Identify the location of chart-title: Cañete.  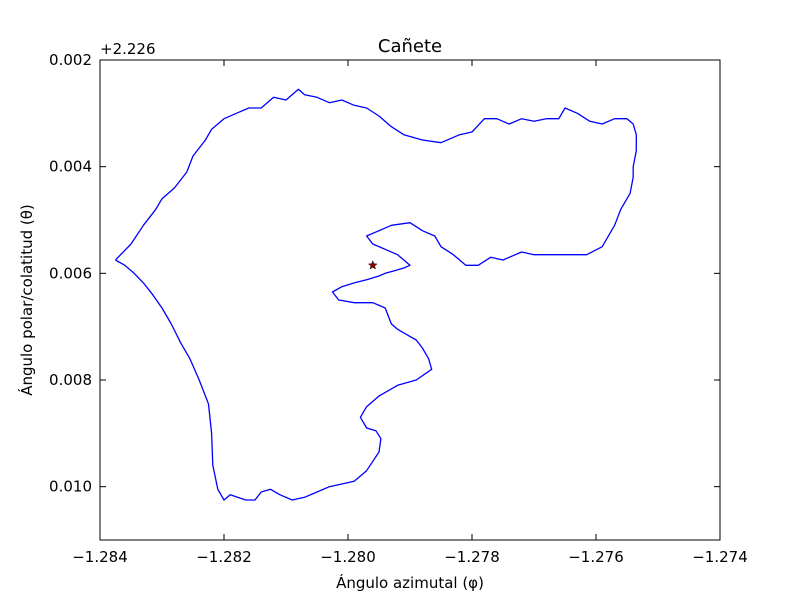
(410, 46).